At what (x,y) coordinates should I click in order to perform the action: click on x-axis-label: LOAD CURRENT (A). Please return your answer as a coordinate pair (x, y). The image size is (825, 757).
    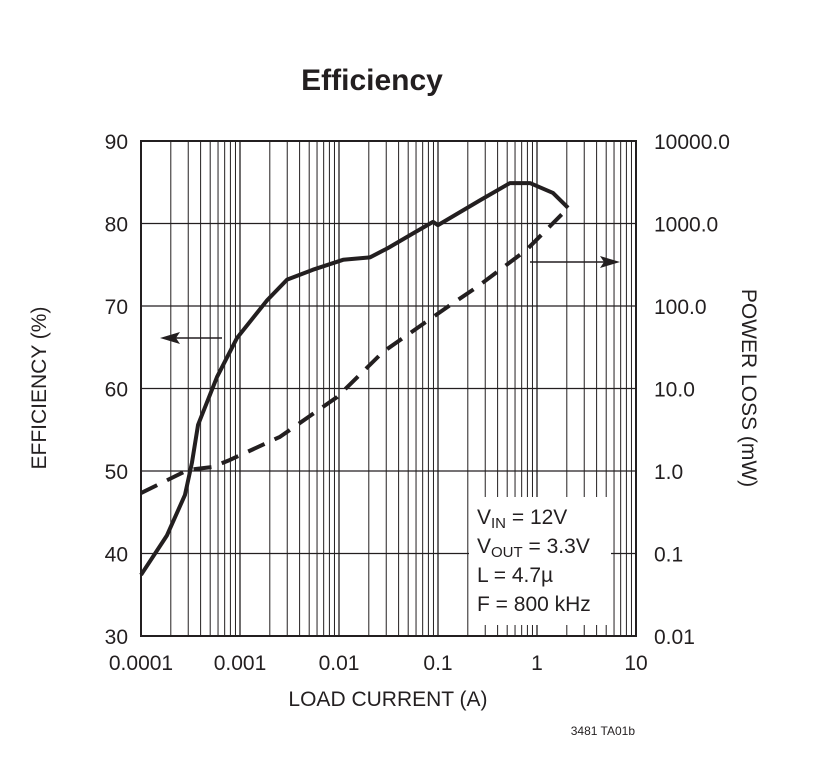
    Looking at the image, I should click on (387, 699).